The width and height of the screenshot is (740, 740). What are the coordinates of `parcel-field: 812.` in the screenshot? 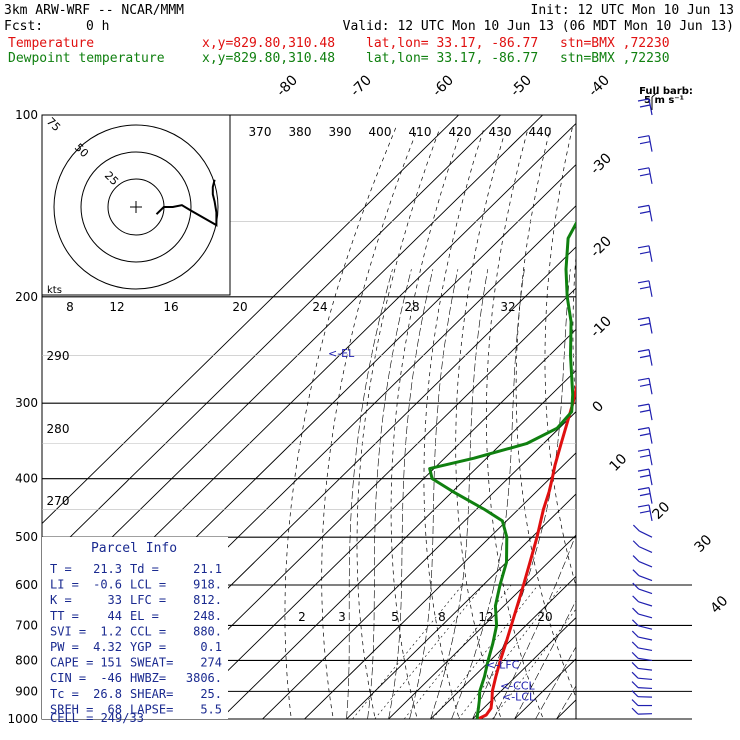 It's located at (207, 600).